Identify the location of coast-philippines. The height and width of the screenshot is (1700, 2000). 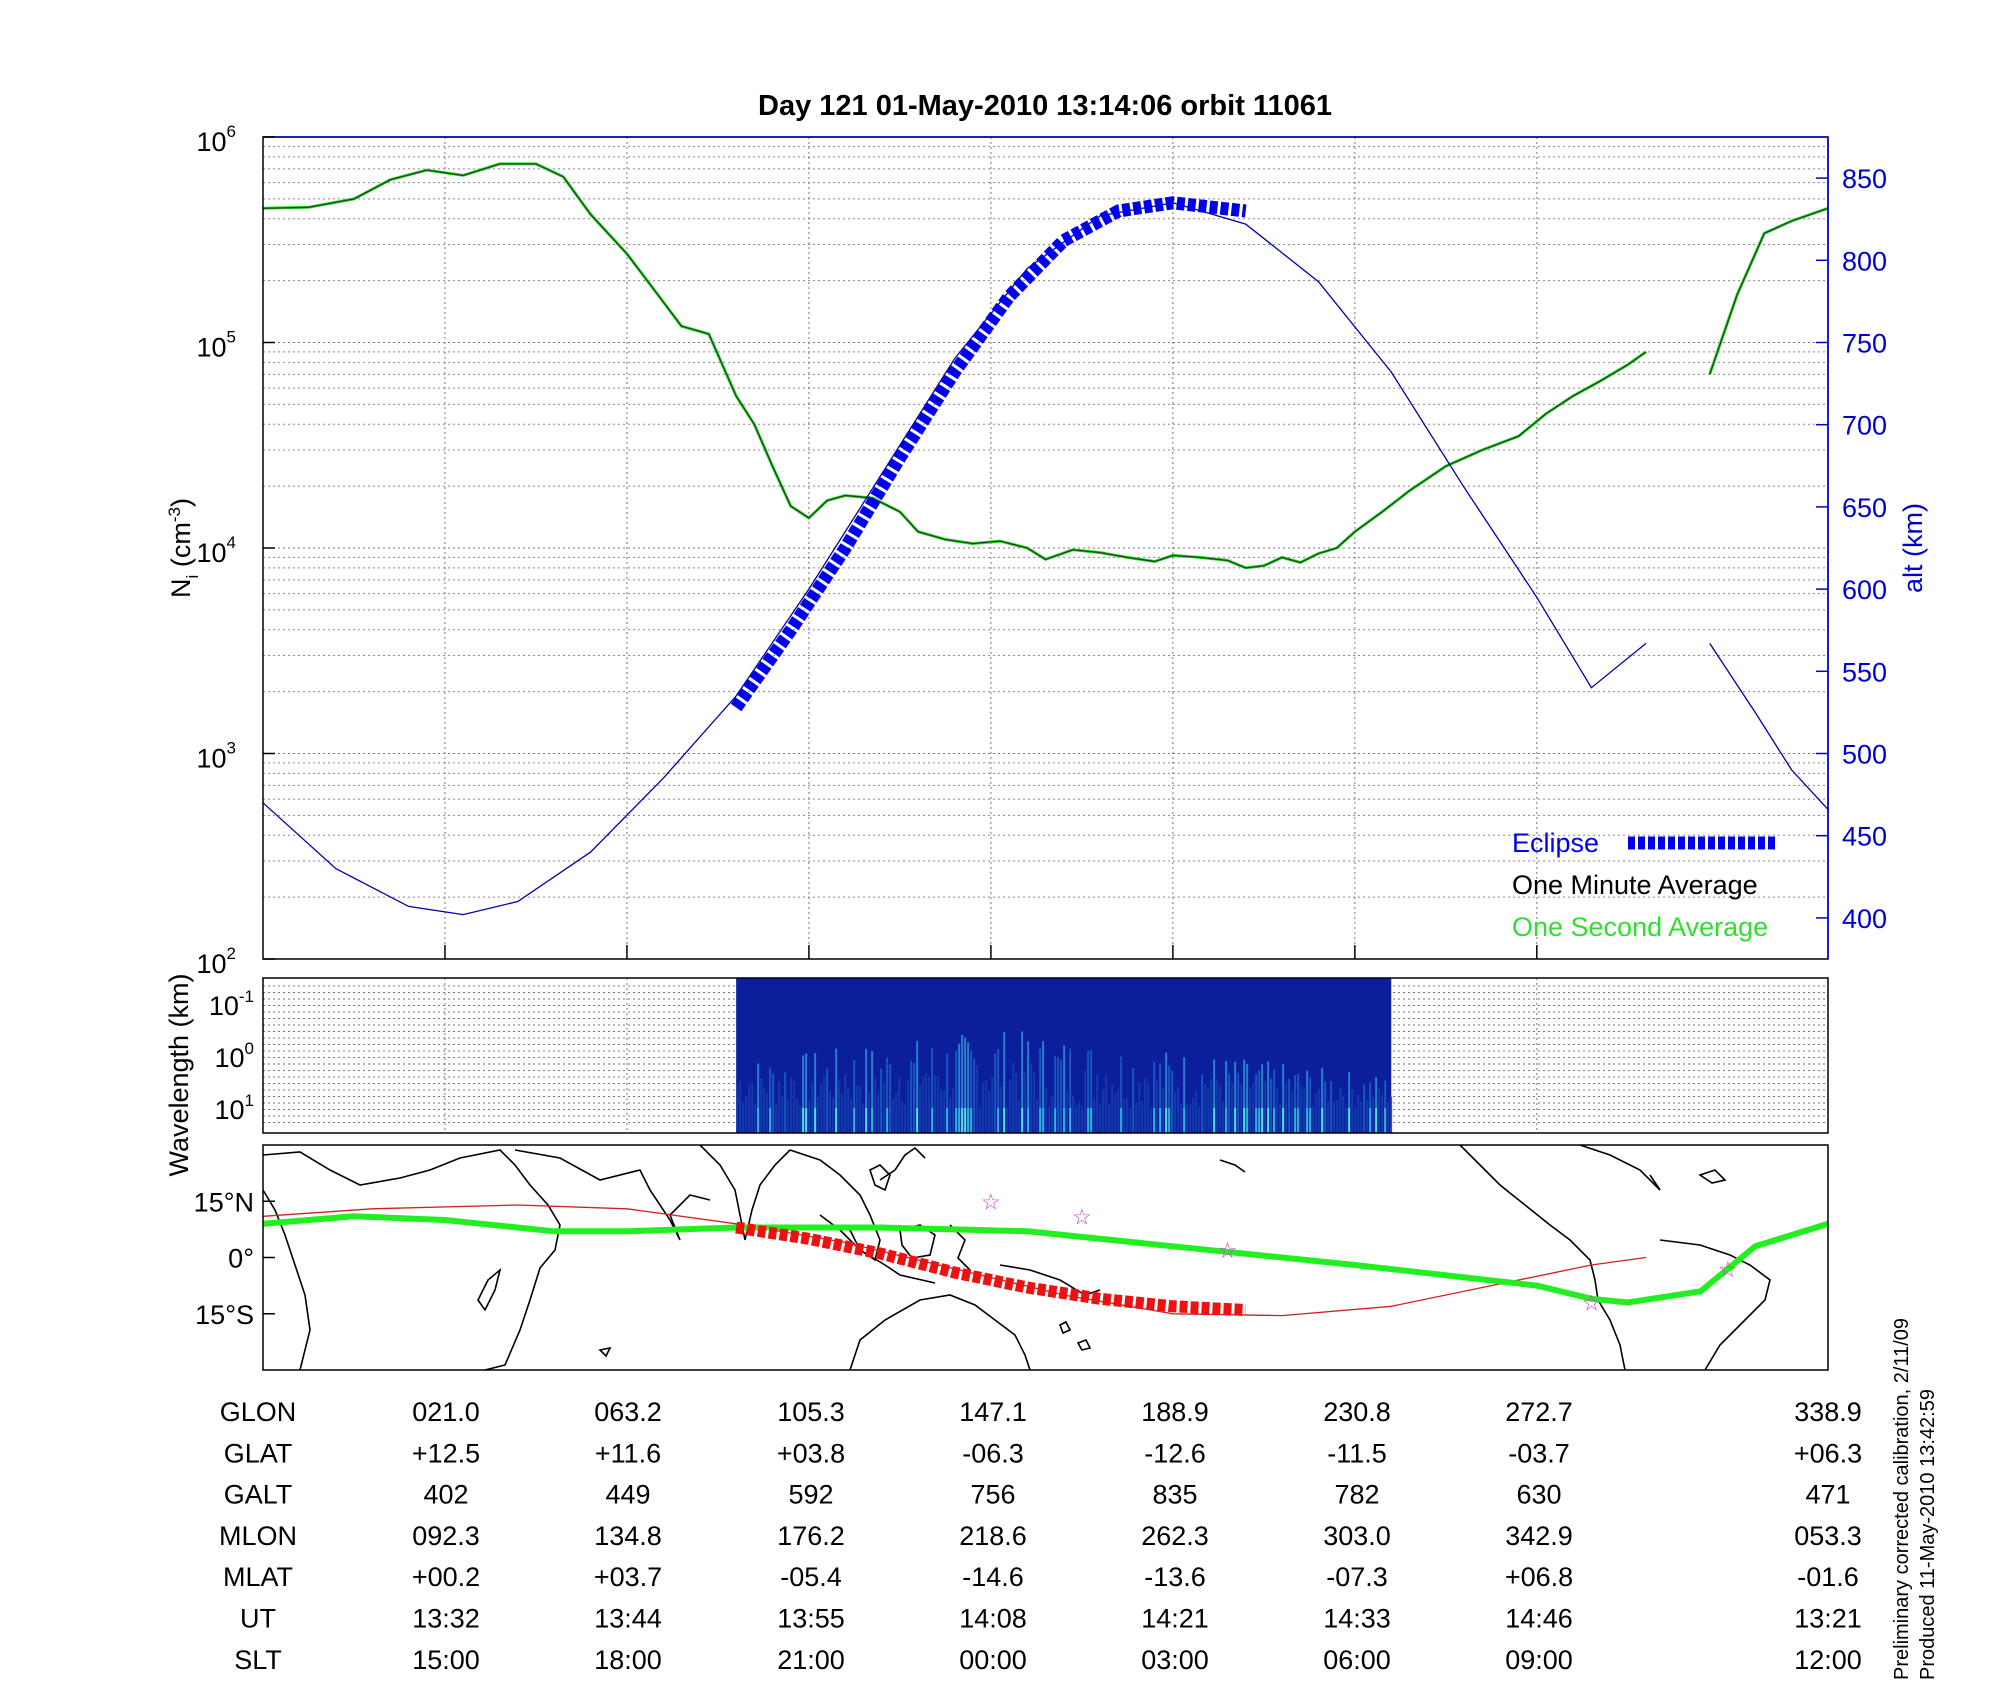
(880, 1178).